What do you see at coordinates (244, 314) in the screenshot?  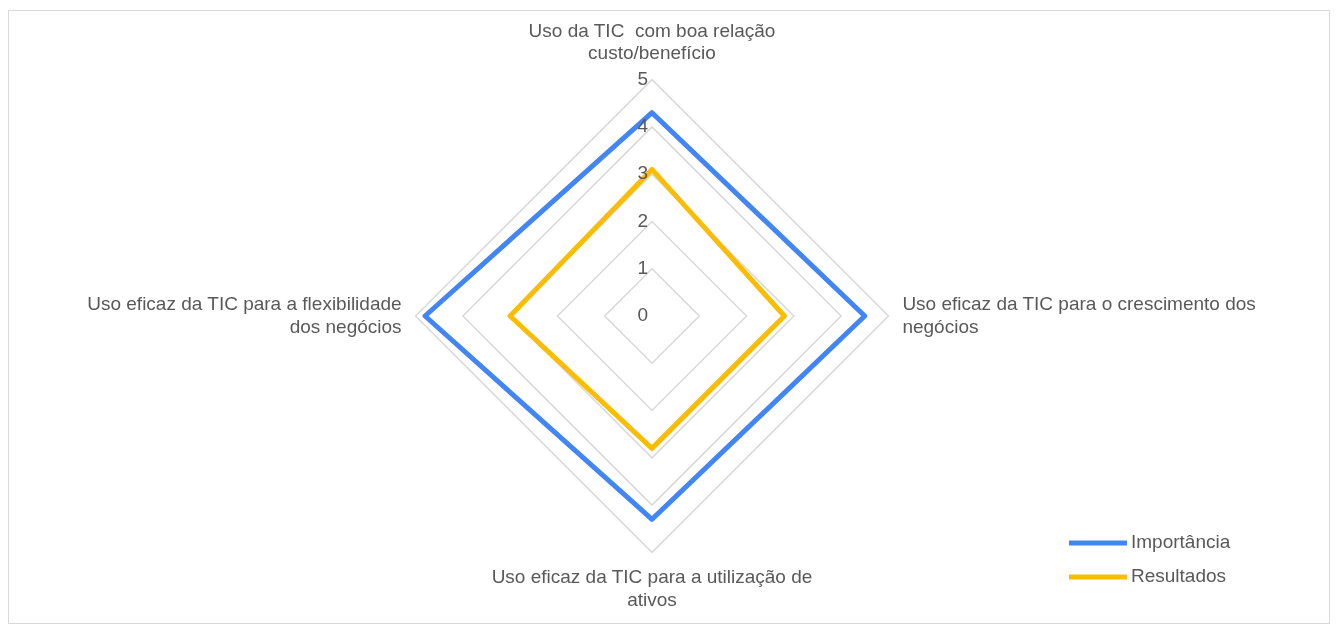 I see `spoke-label: Uso eficaz da TIC para a flexibilidade dos negócios` at bounding box center [244, 314].